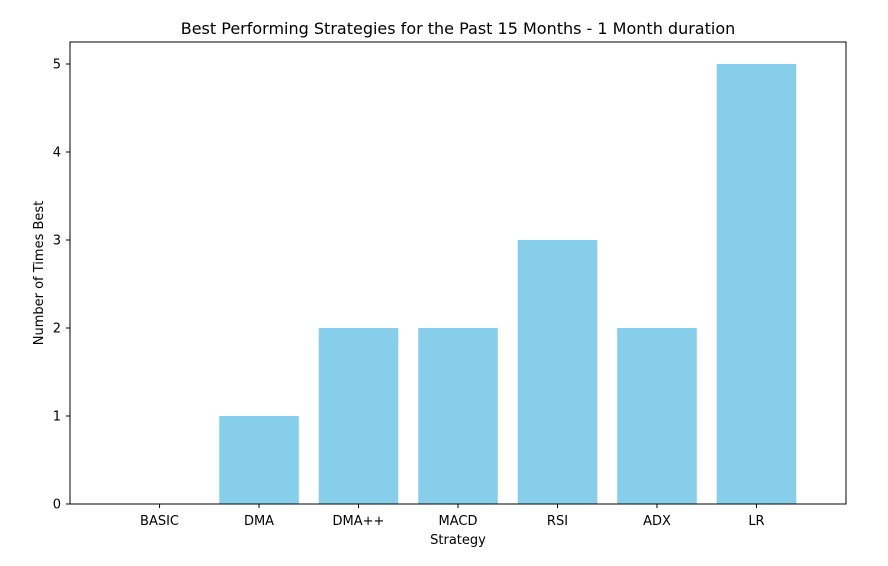 This screenshot has width=888, height=566. I want to click on x-axis-ticks: BASIC DMA DMA++ MACD RSI ADX LR, so click(452, 516).